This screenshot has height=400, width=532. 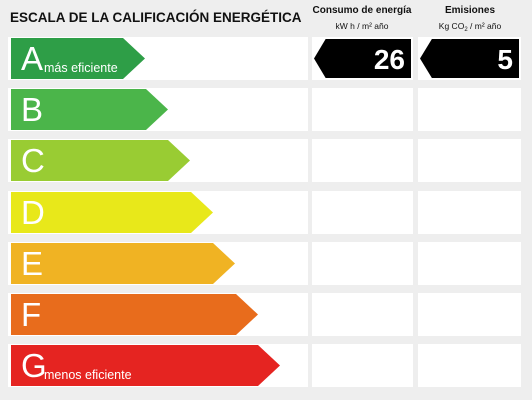 What do you see at coordinates (505, 59) in the screenshot?
I see `emissions-value: 5` at bounding box center [505, 59].